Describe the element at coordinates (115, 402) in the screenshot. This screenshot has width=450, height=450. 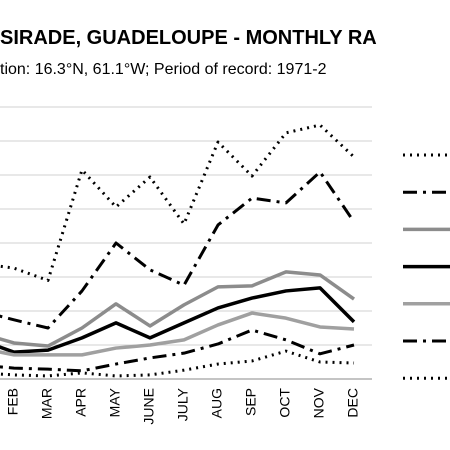
I see `x-tick-label: MAY` at that location.